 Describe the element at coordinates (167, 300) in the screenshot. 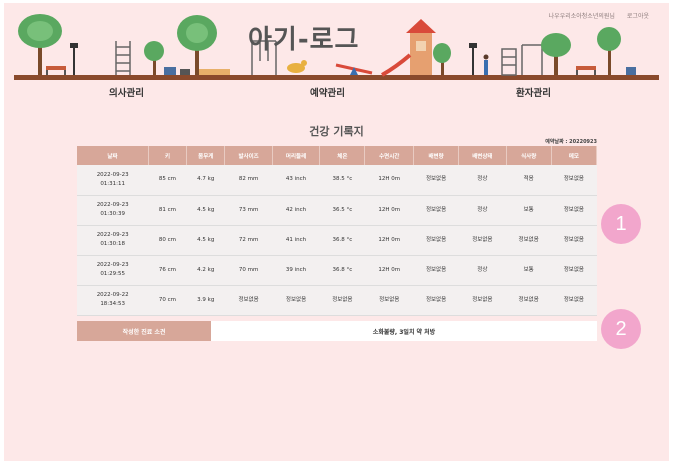

I see `table-cell: 70 cm` at that location.